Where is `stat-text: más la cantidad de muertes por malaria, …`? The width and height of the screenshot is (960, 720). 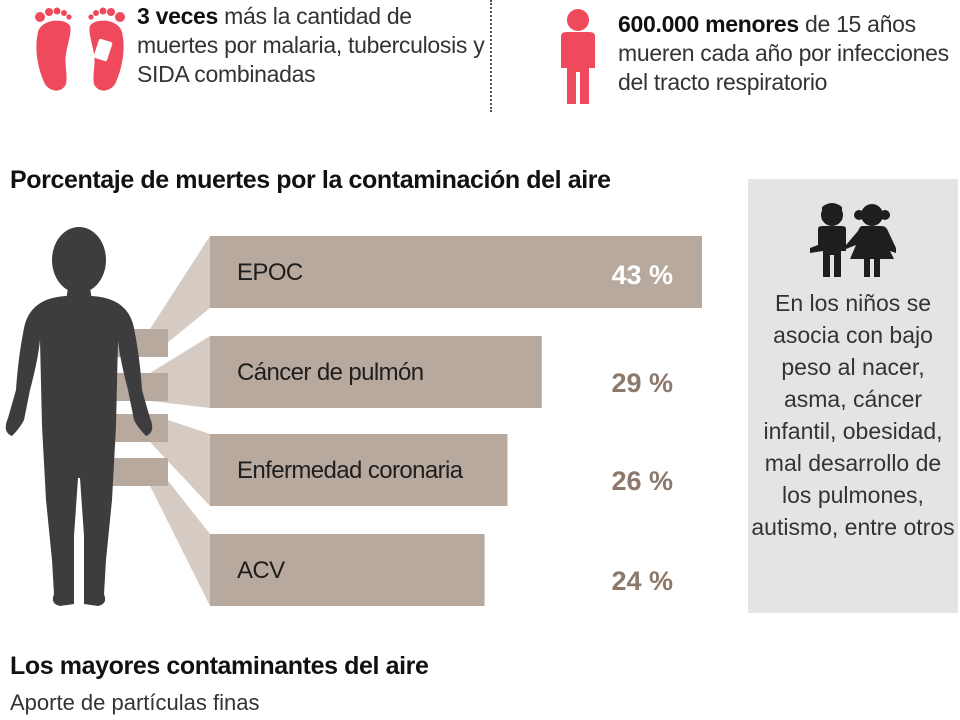 stat-text: más la cantidad de muertes por malaria, … is located at coordinates (311, 45).